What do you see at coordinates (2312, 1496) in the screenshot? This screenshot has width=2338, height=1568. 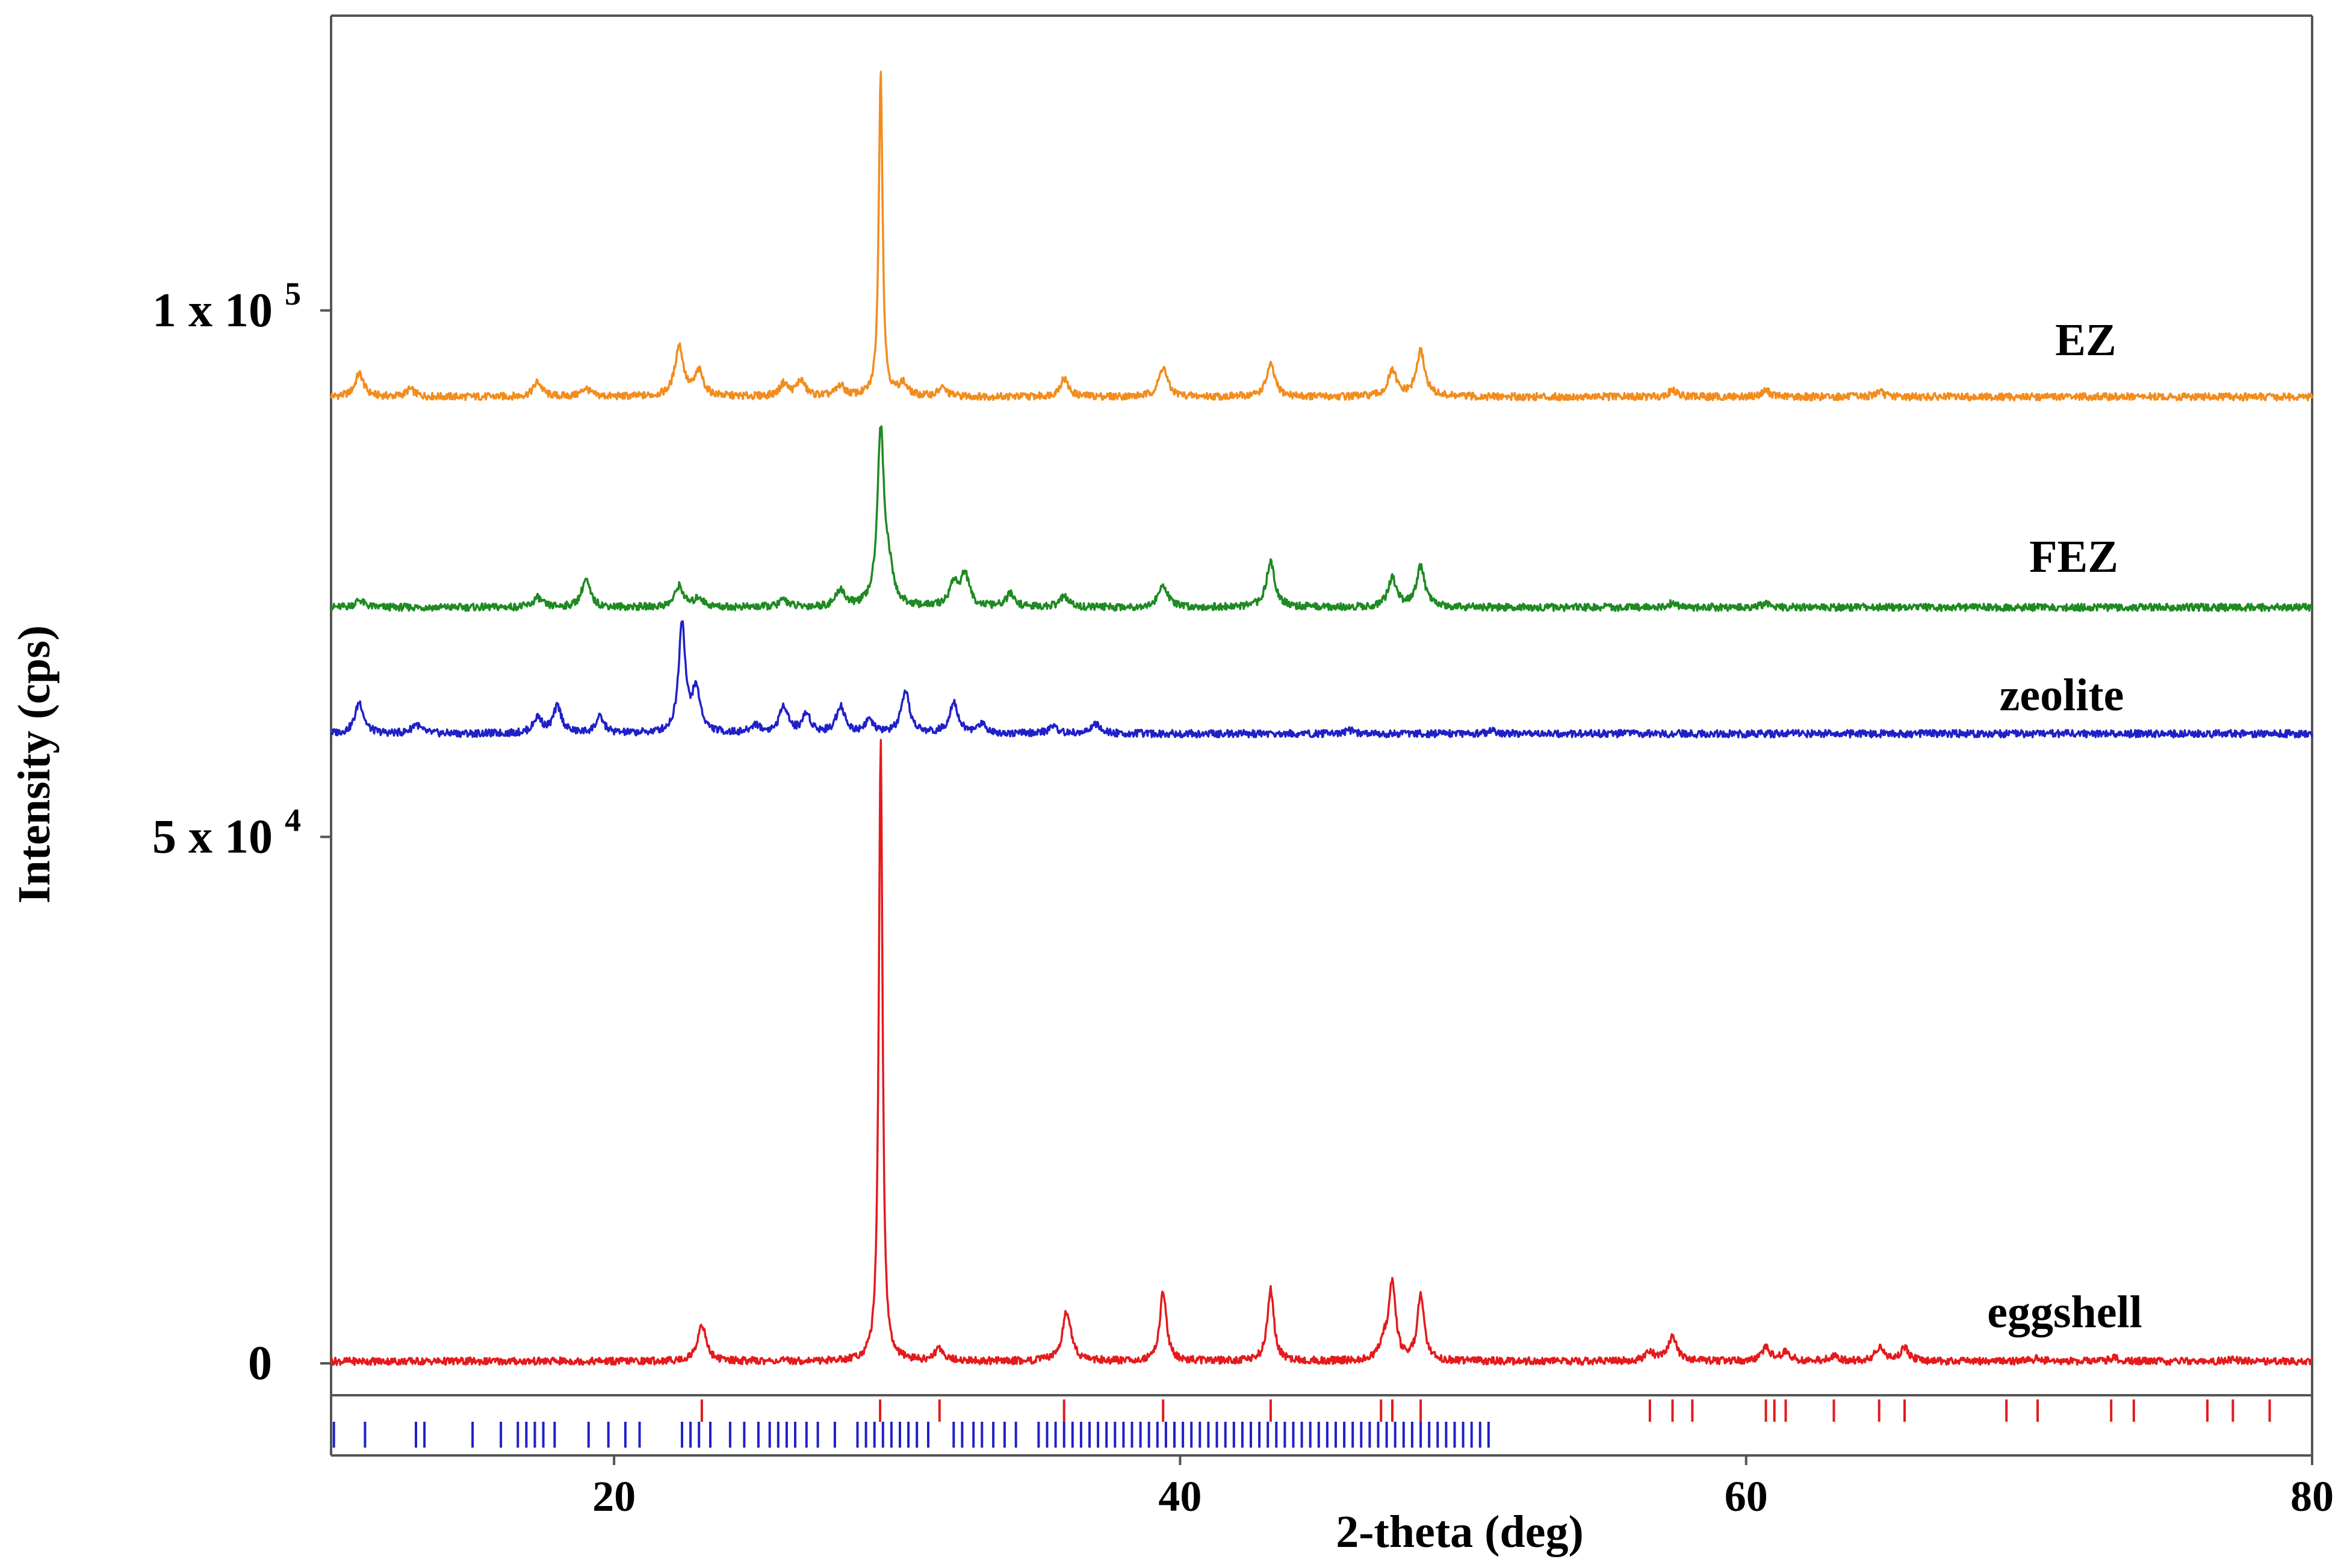 I see `x-tick-label: 80` at bounding box center [2312, 1496].